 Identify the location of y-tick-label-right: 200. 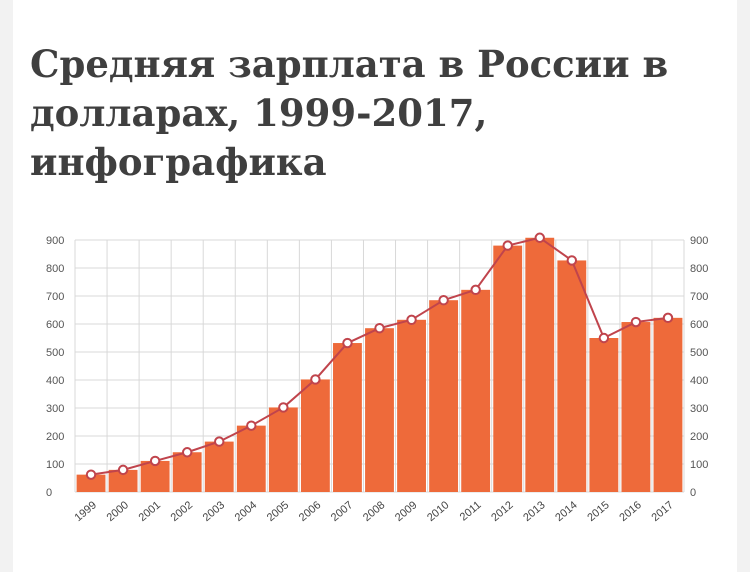
(699, 437).